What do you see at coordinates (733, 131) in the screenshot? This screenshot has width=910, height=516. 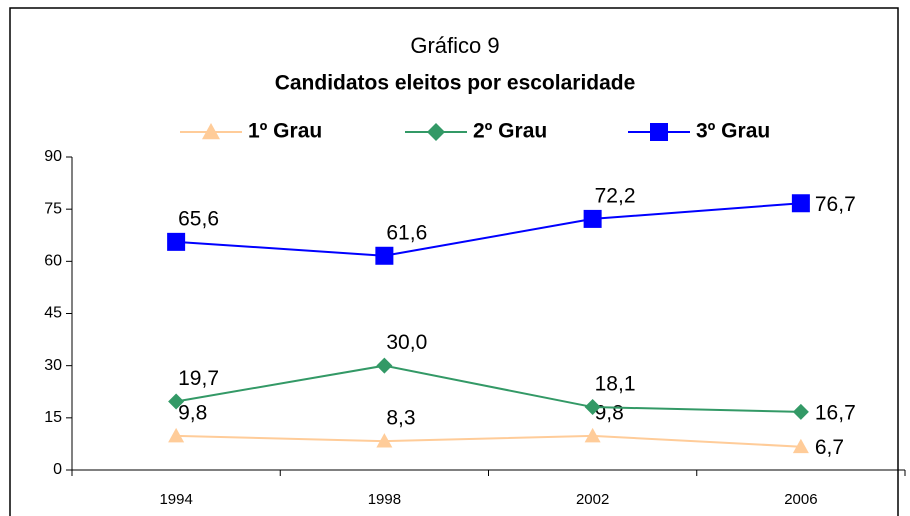 I see `legend-label: 3º Grau` at bounding box center [733, 131].